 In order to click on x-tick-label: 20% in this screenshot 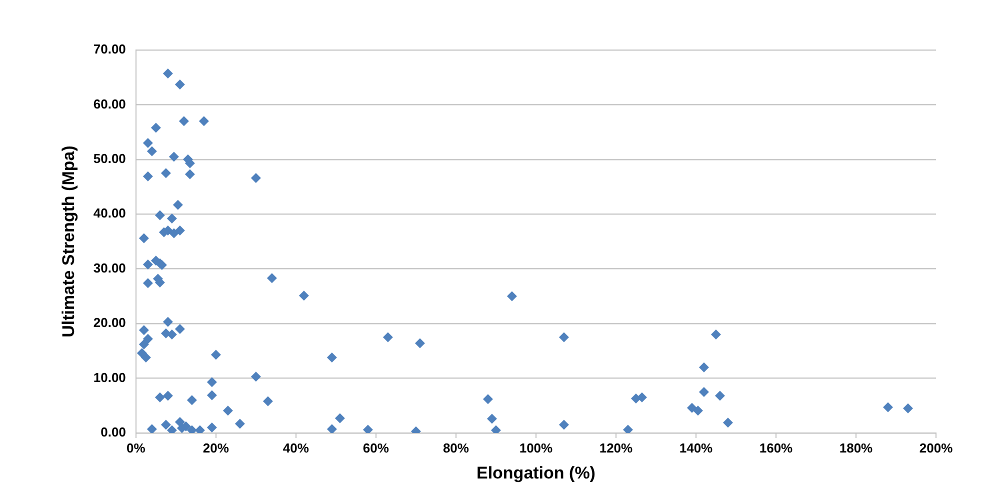, I will do `click(216, 448)`.